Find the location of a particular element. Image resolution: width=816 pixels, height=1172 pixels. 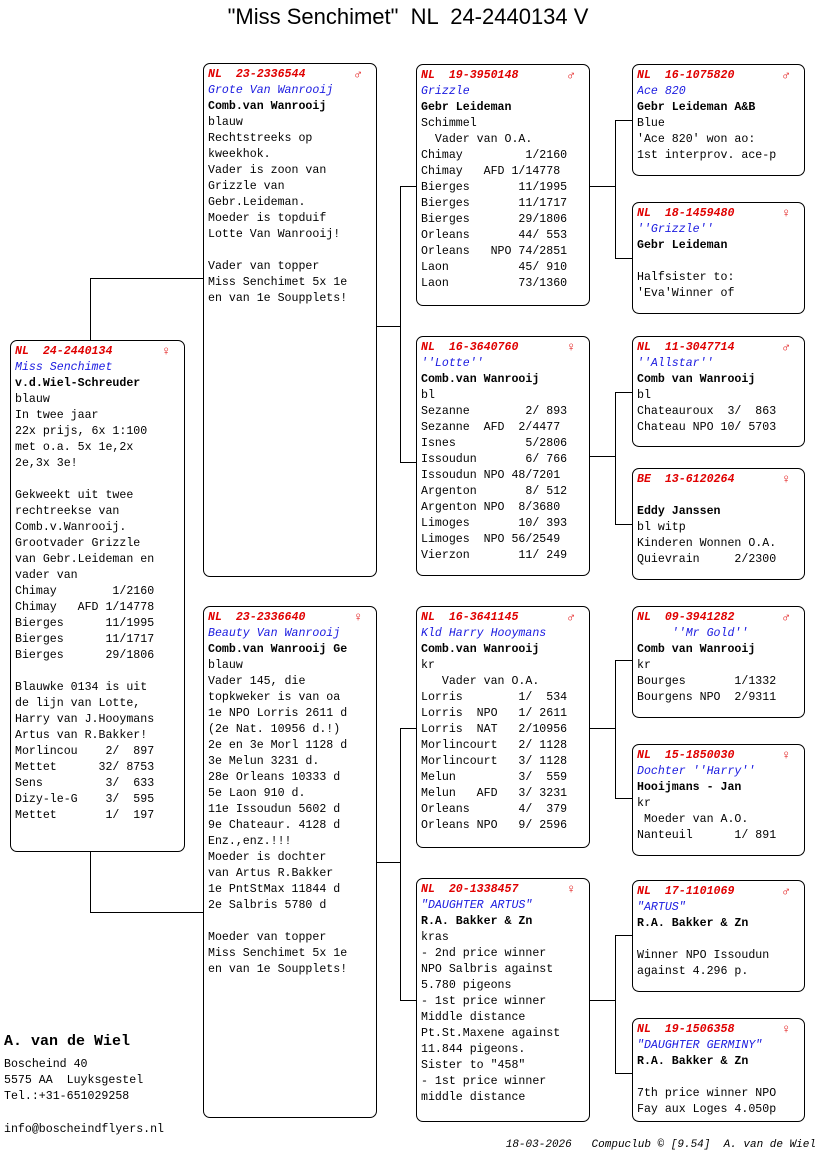

pigeon-info-line: 28e Orleans 10333 d is located at coordinates (274, 777).